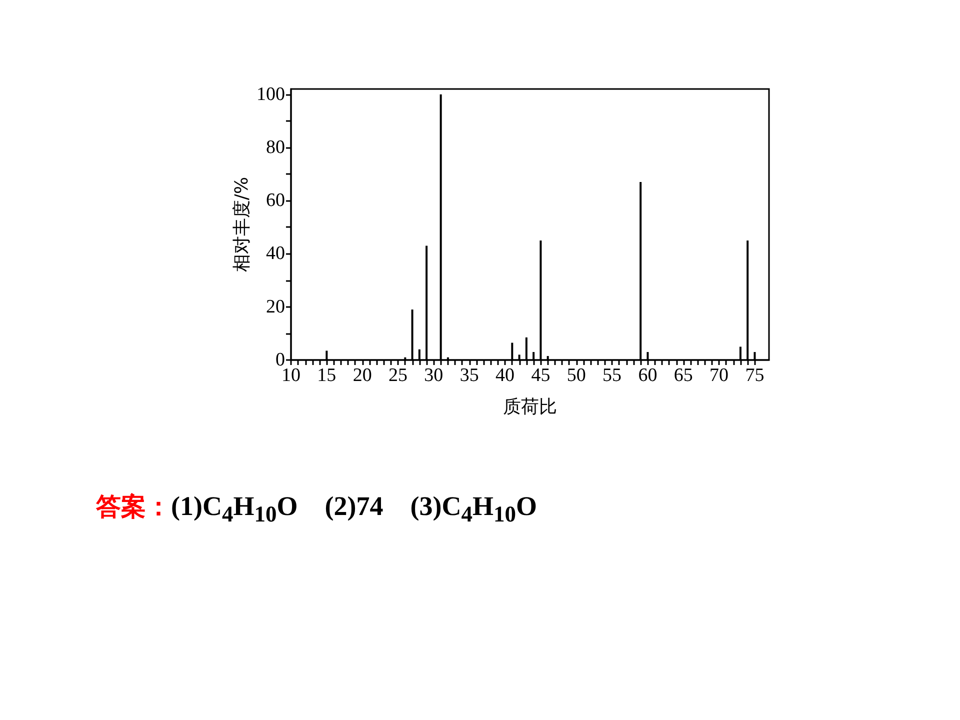 The image size is (960, 720). I want to click on y-tick-label: 100, so click(270, 94).